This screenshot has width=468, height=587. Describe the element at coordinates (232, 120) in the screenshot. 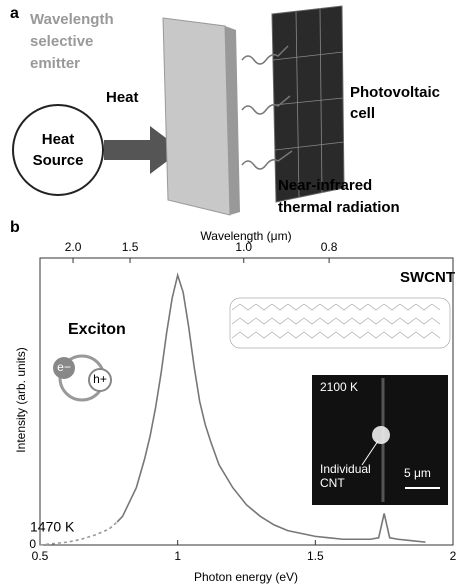

I see `emitter-side` at that location.